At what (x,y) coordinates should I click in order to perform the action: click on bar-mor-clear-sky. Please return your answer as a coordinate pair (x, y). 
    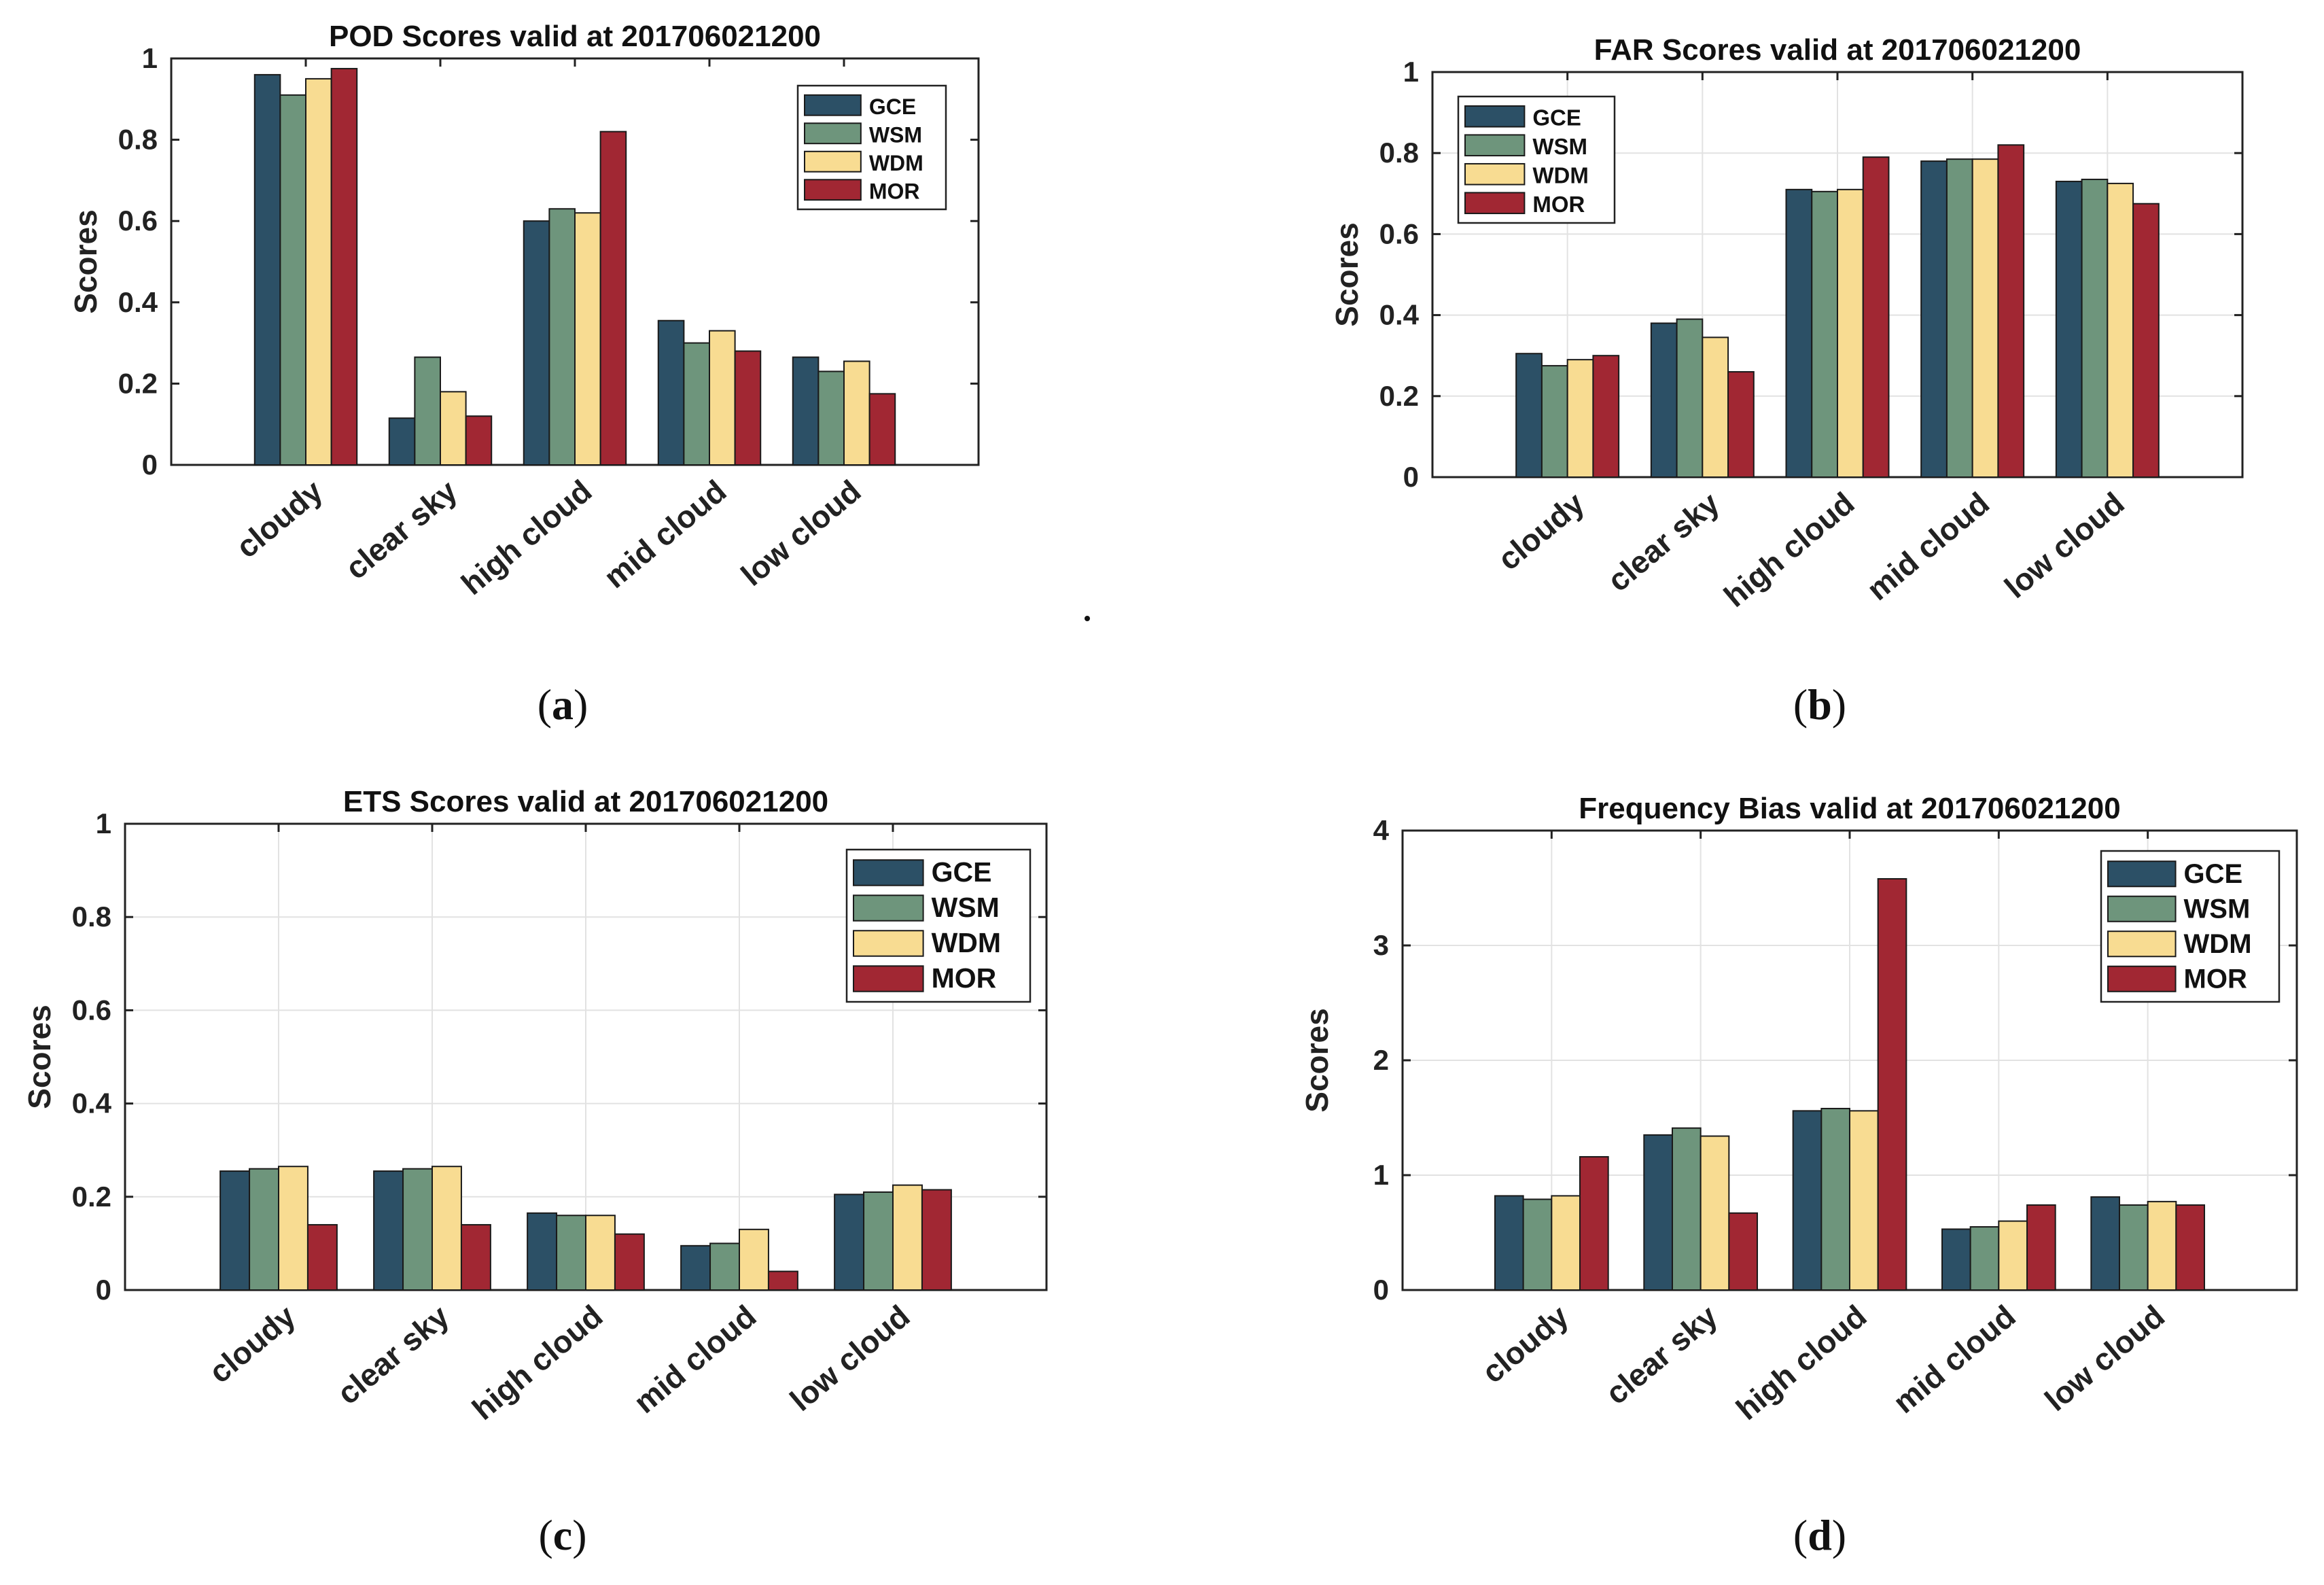
    Looking at the image, I should click on (479, 440).